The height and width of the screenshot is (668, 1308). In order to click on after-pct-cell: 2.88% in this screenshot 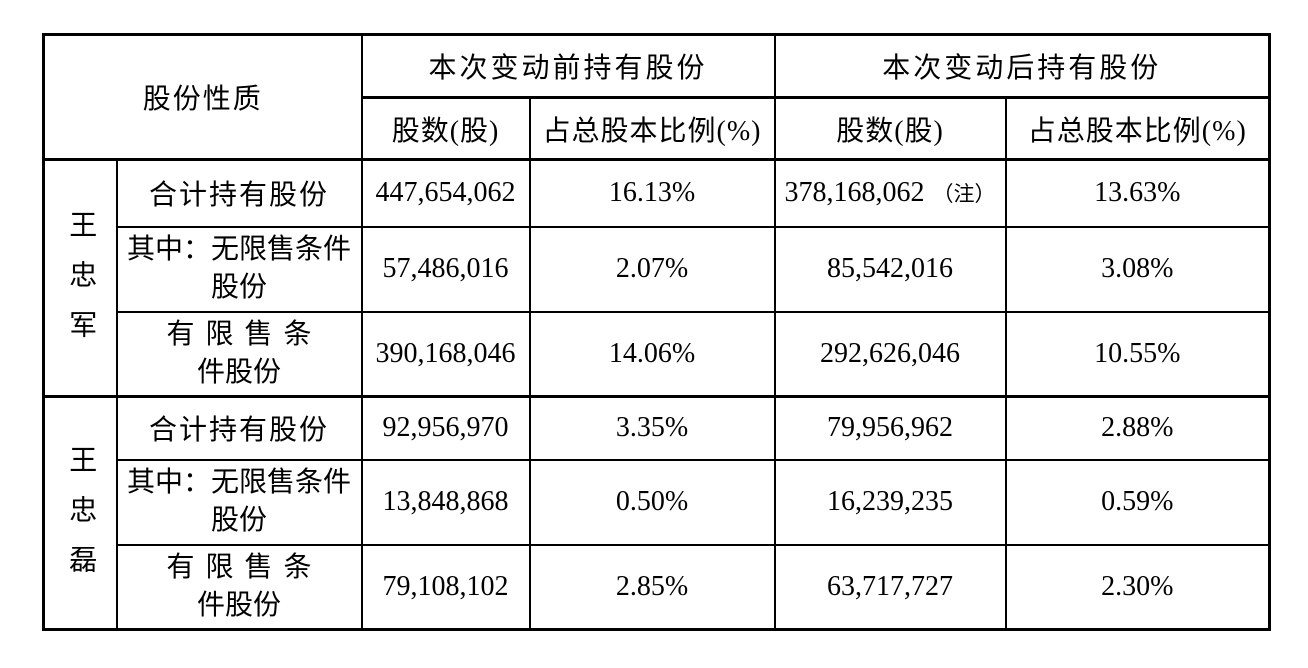, I will do `click(1137, 428)`.